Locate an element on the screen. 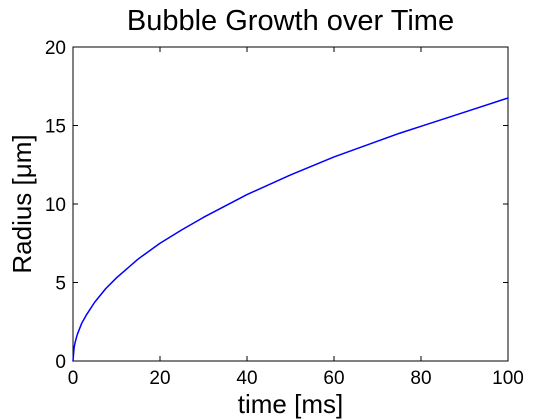 The image size is (560, 420). y-tick-label: 10 is located at coordinates (55, 205).